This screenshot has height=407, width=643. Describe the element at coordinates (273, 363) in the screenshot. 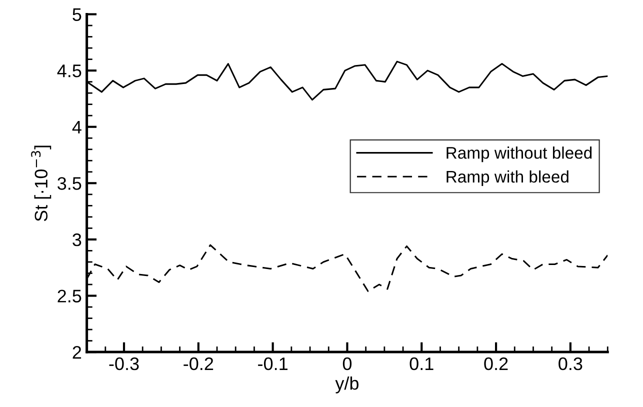

I see `x-tick-label: -0.1` at that location.